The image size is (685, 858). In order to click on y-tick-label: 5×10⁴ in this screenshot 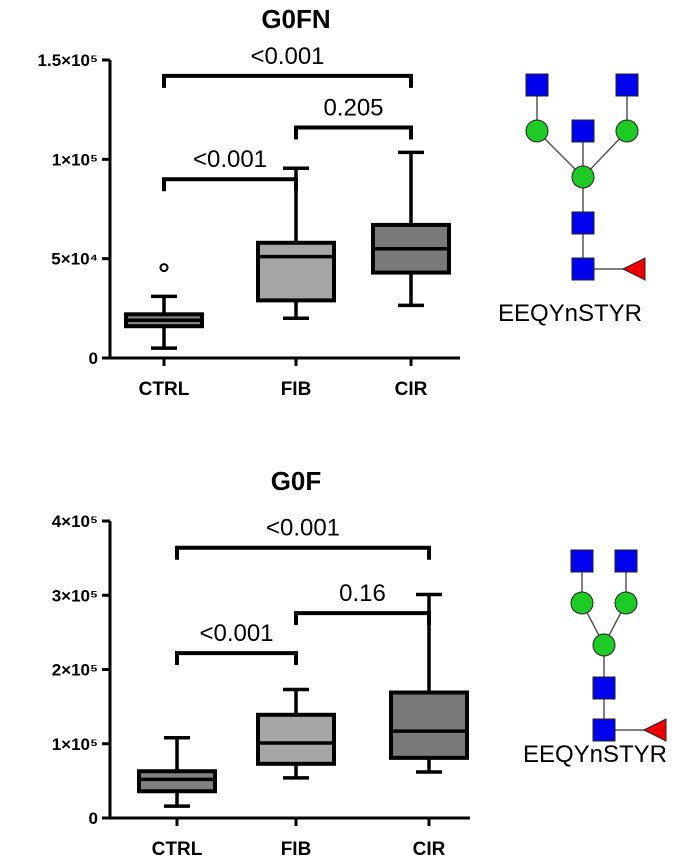, I will do `click(74, 259)`.